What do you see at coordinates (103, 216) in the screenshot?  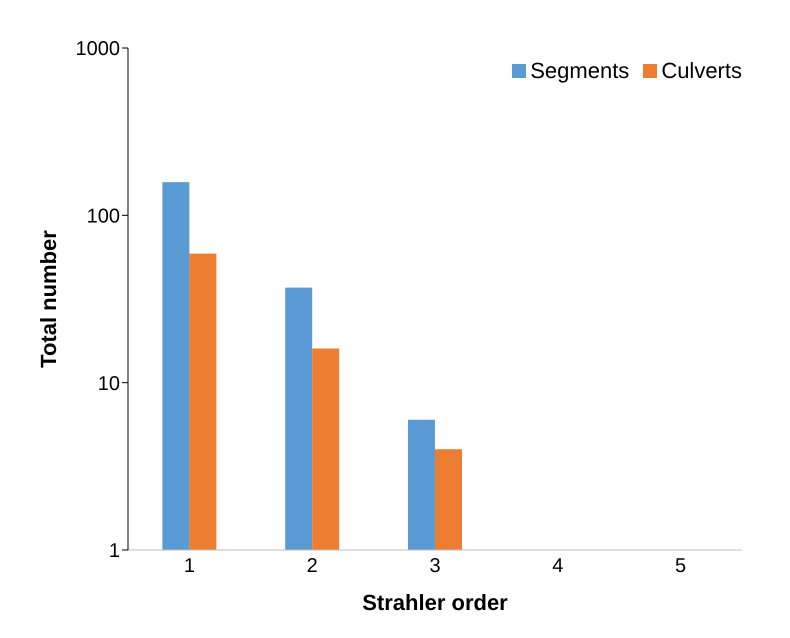 I see `y-tick-label: 100` at bounding box center [103, 216].